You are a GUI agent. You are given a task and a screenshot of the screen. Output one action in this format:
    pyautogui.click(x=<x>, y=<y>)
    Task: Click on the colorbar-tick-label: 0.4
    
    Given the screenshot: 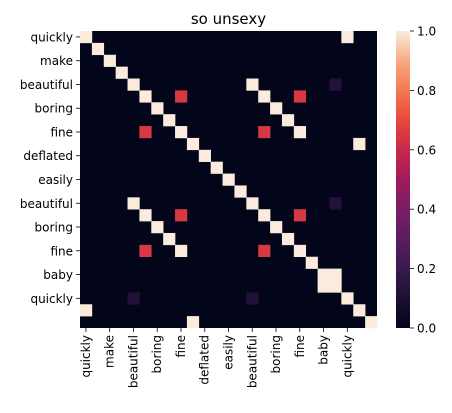 What is the action you would take?
    pyautogui.click(x=426, y=210)
    